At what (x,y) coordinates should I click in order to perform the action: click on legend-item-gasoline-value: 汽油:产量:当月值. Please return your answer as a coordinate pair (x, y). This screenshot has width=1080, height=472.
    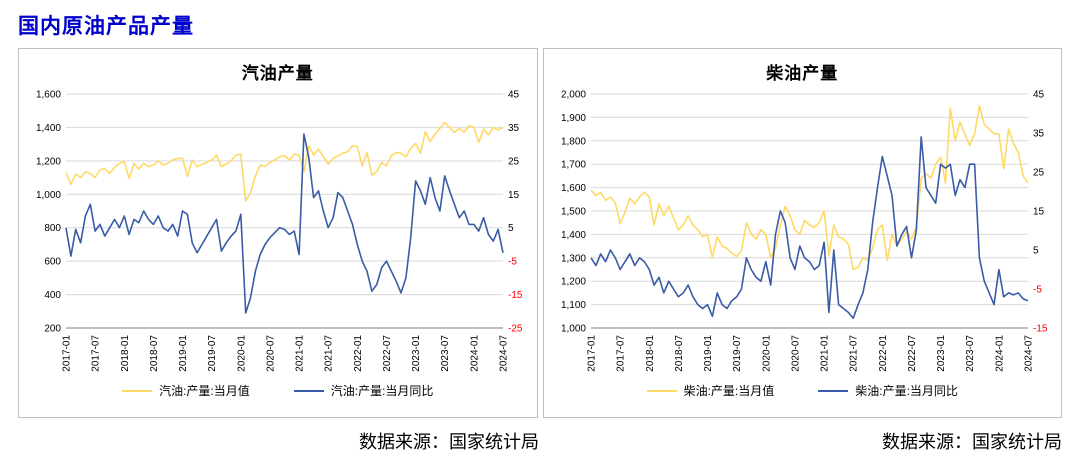
    Looking at the image, I should click on (186, 390).